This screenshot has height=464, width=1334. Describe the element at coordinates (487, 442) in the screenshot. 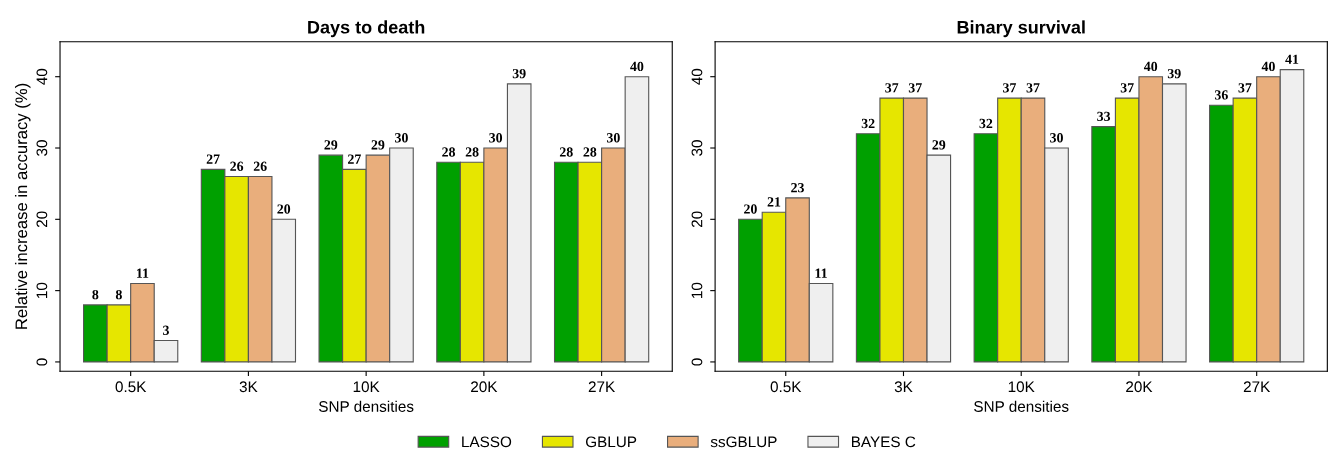

I see `legend-label: LASSO` at that location.